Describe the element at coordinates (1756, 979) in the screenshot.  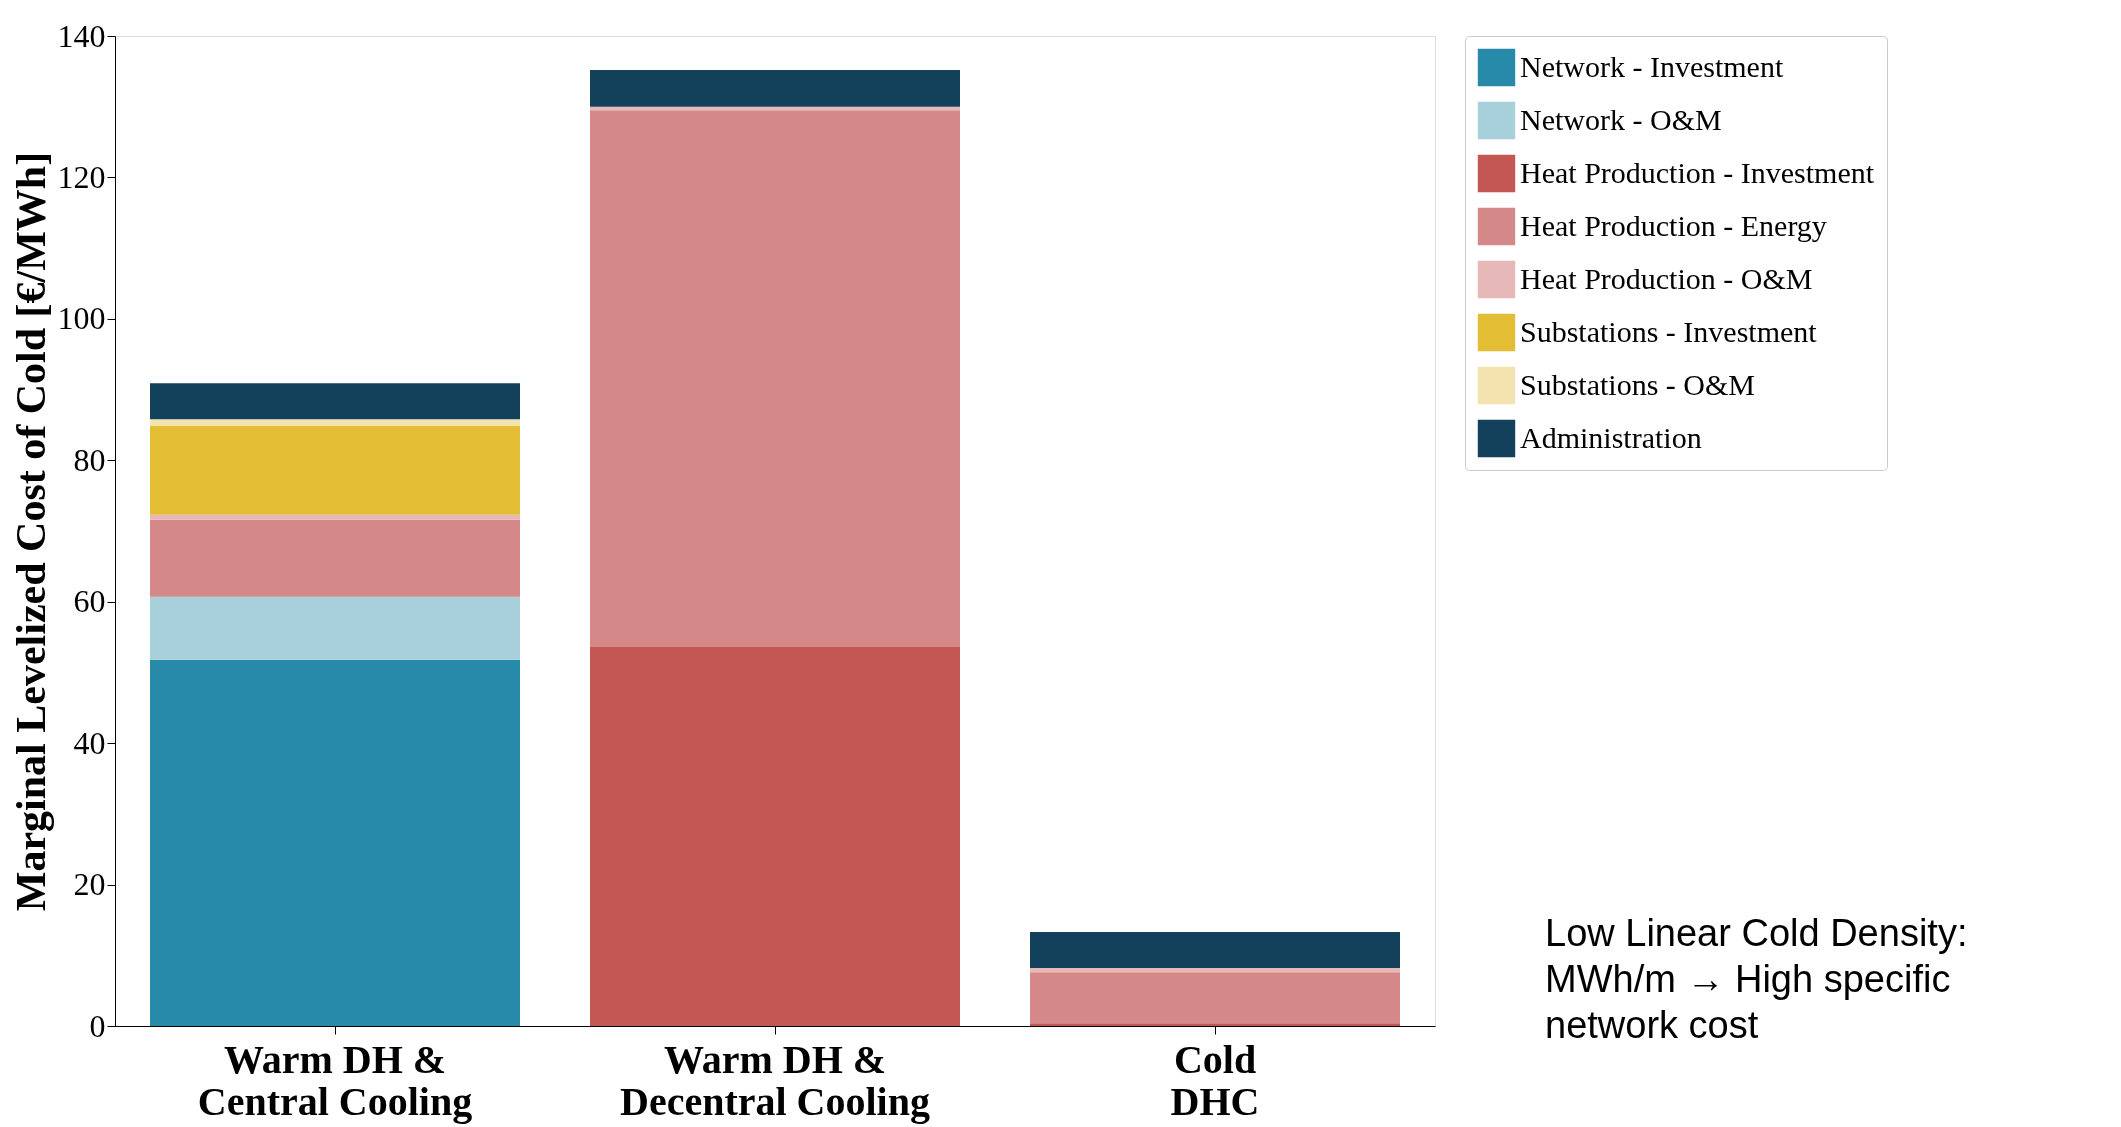
I see `text: Low Linear Cold Density: MWh/m → High specific network cost` at that location.